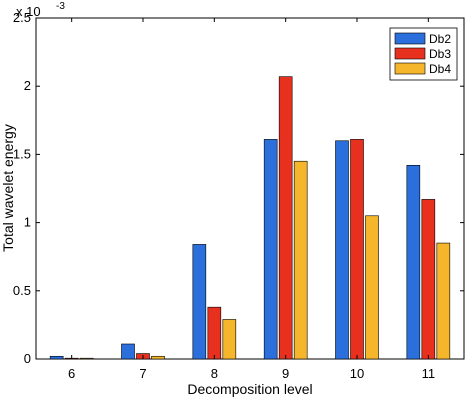 This screenshot has width=474, height=401. I want to click on legend-swatch-db4, so click(410, 68).